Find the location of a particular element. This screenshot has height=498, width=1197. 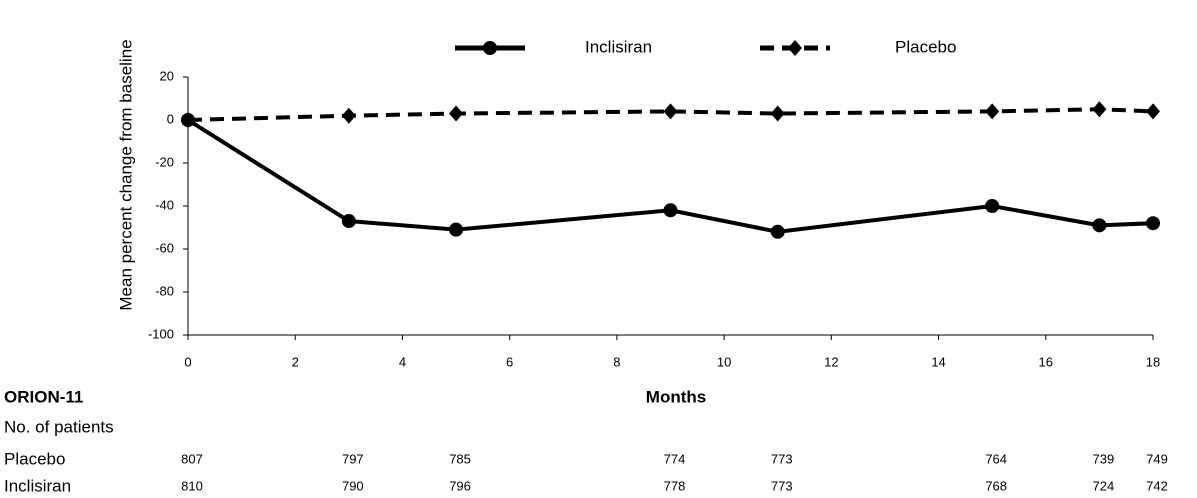

y-tick-label: -60 is located at coordinates (164, 247).